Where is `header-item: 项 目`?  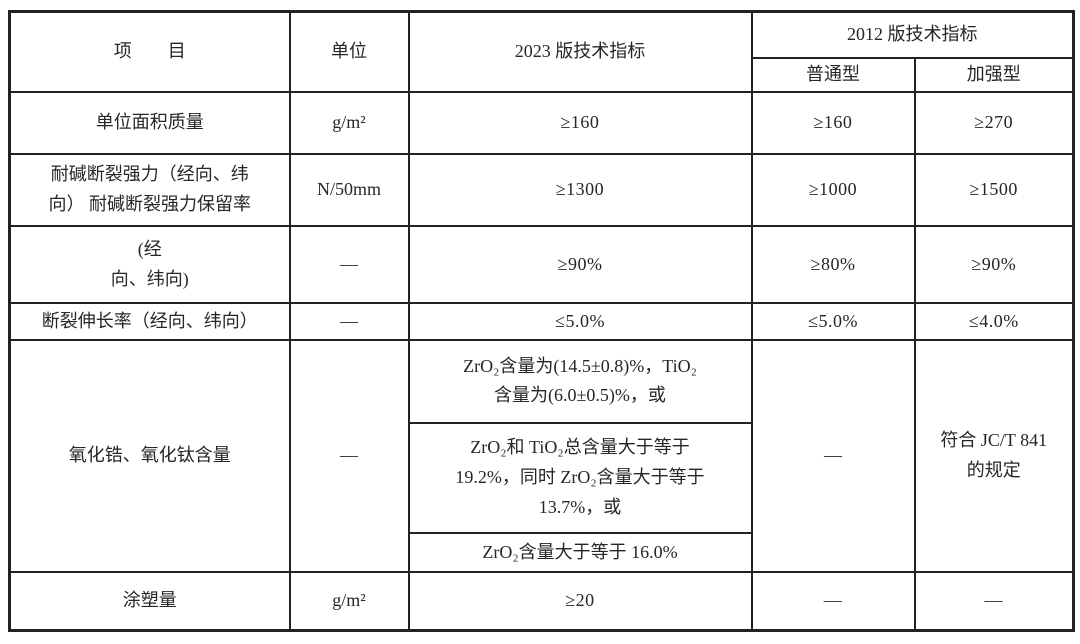
header-item: 项 目 is located at coordinates (149, 52).